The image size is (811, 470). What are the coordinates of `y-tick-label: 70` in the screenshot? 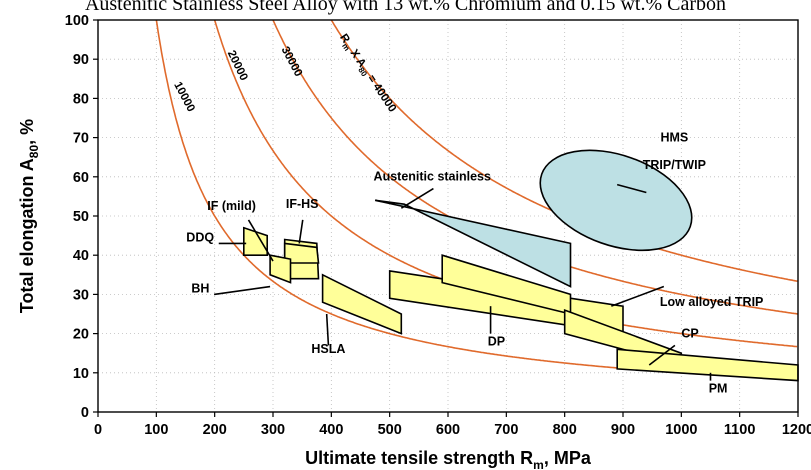 It's located at (81, 139).